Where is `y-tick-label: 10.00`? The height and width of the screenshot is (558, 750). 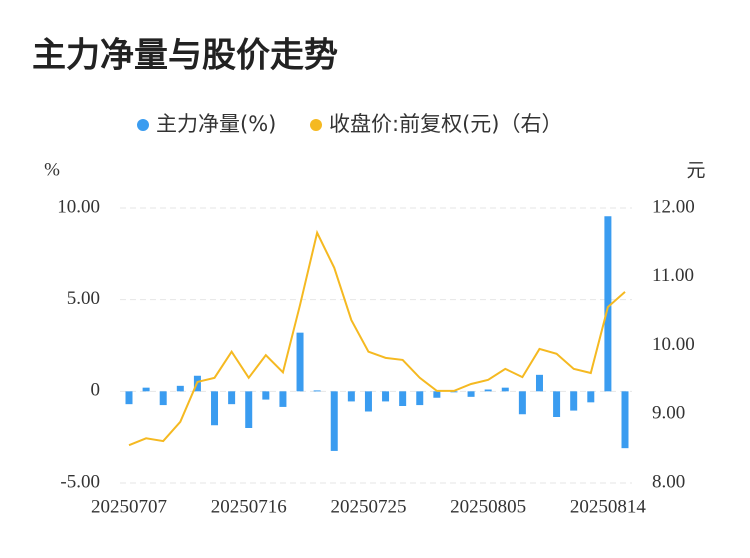 y-tick-label: 10.00 is located at coordinates (78, 206).